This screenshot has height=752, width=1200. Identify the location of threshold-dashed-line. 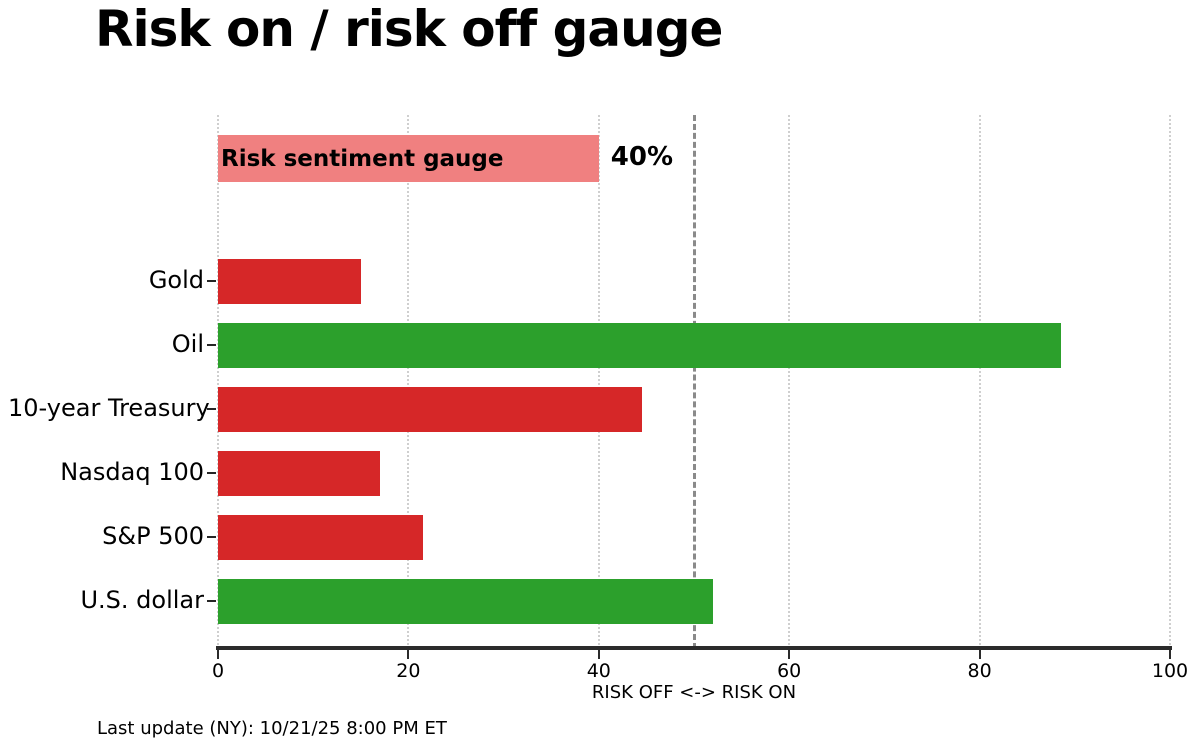
(694, 382).